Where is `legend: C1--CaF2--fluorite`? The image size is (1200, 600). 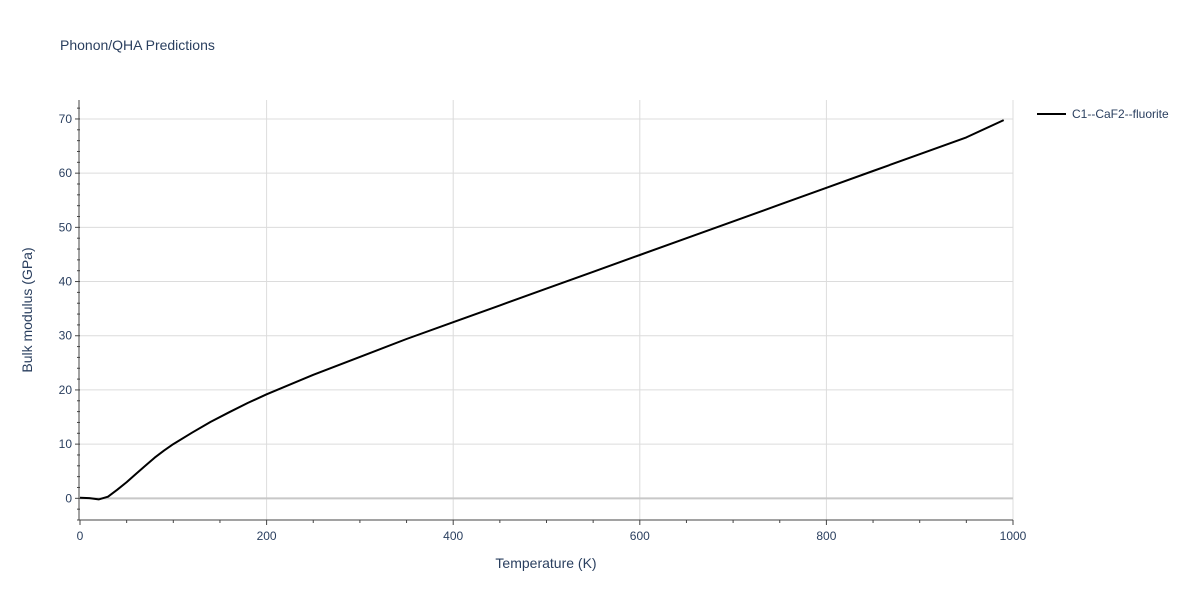 legend: C1--CaF2--fluorite is located at coordinates (1103, 114).